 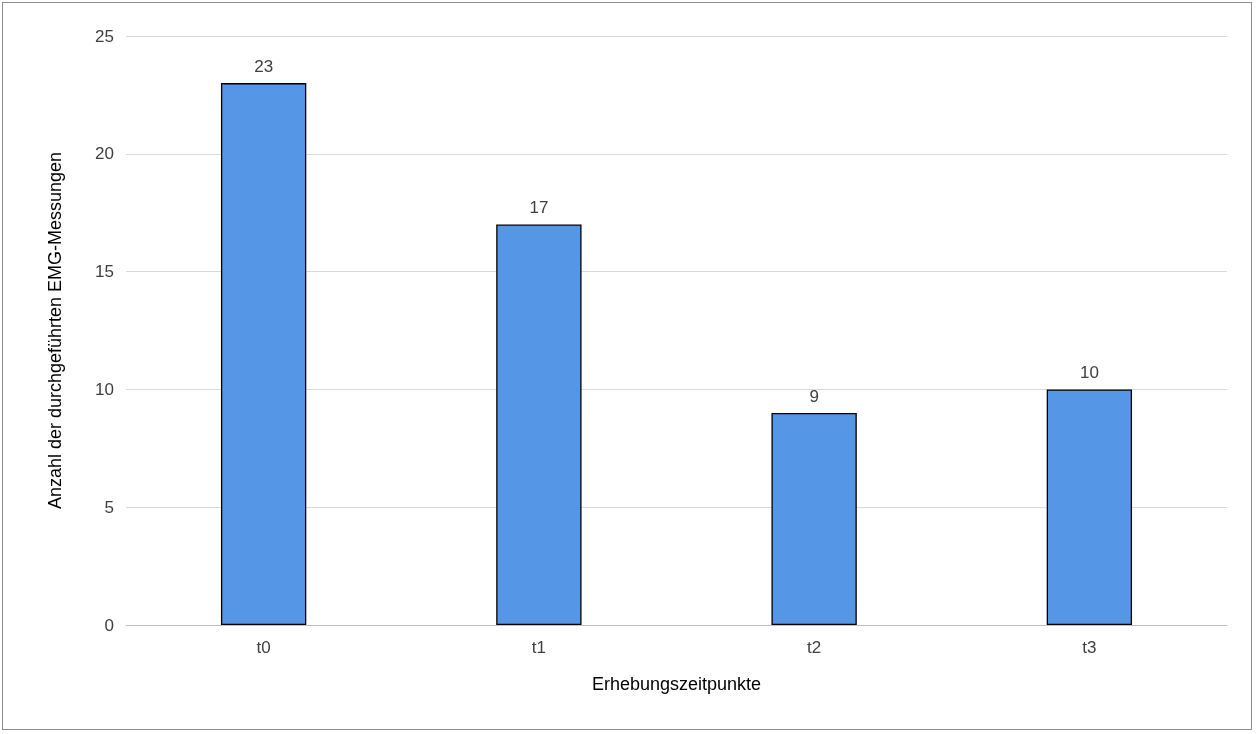 I want to click on x-axis-title: Erhebungszeitpunkte, so click(x=676, y=684).